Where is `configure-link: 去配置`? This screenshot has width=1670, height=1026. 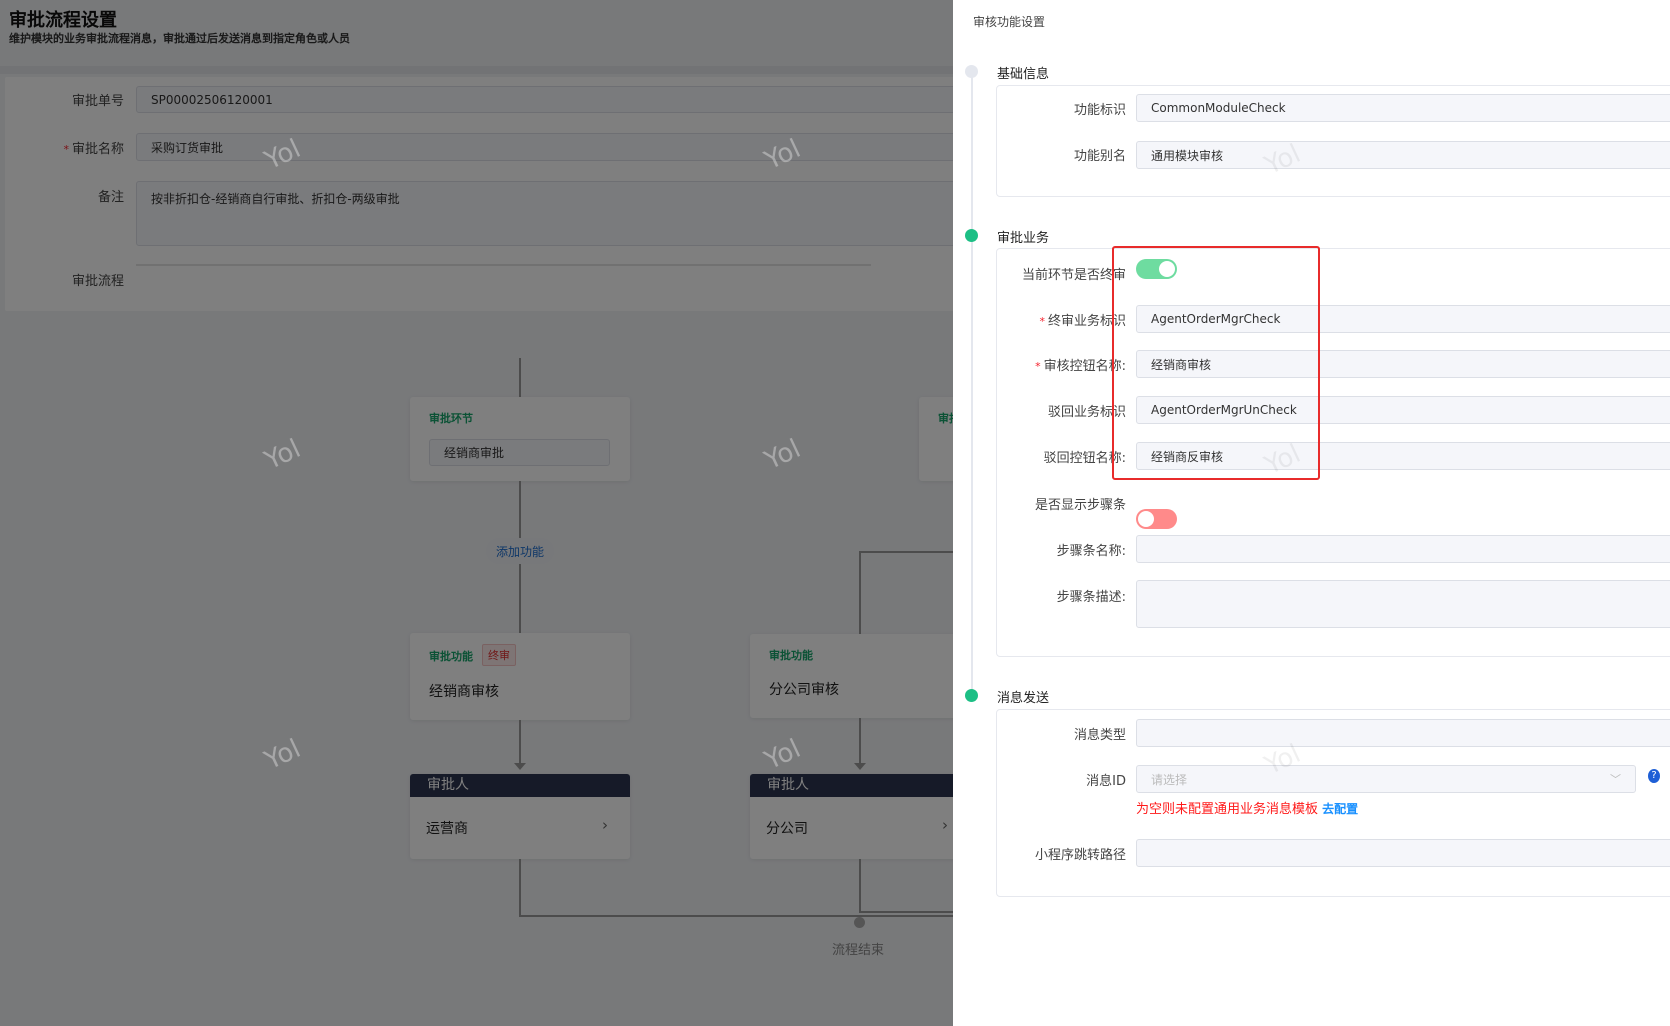
configure-link: 去配置 is located at coordinates (1340, 809).